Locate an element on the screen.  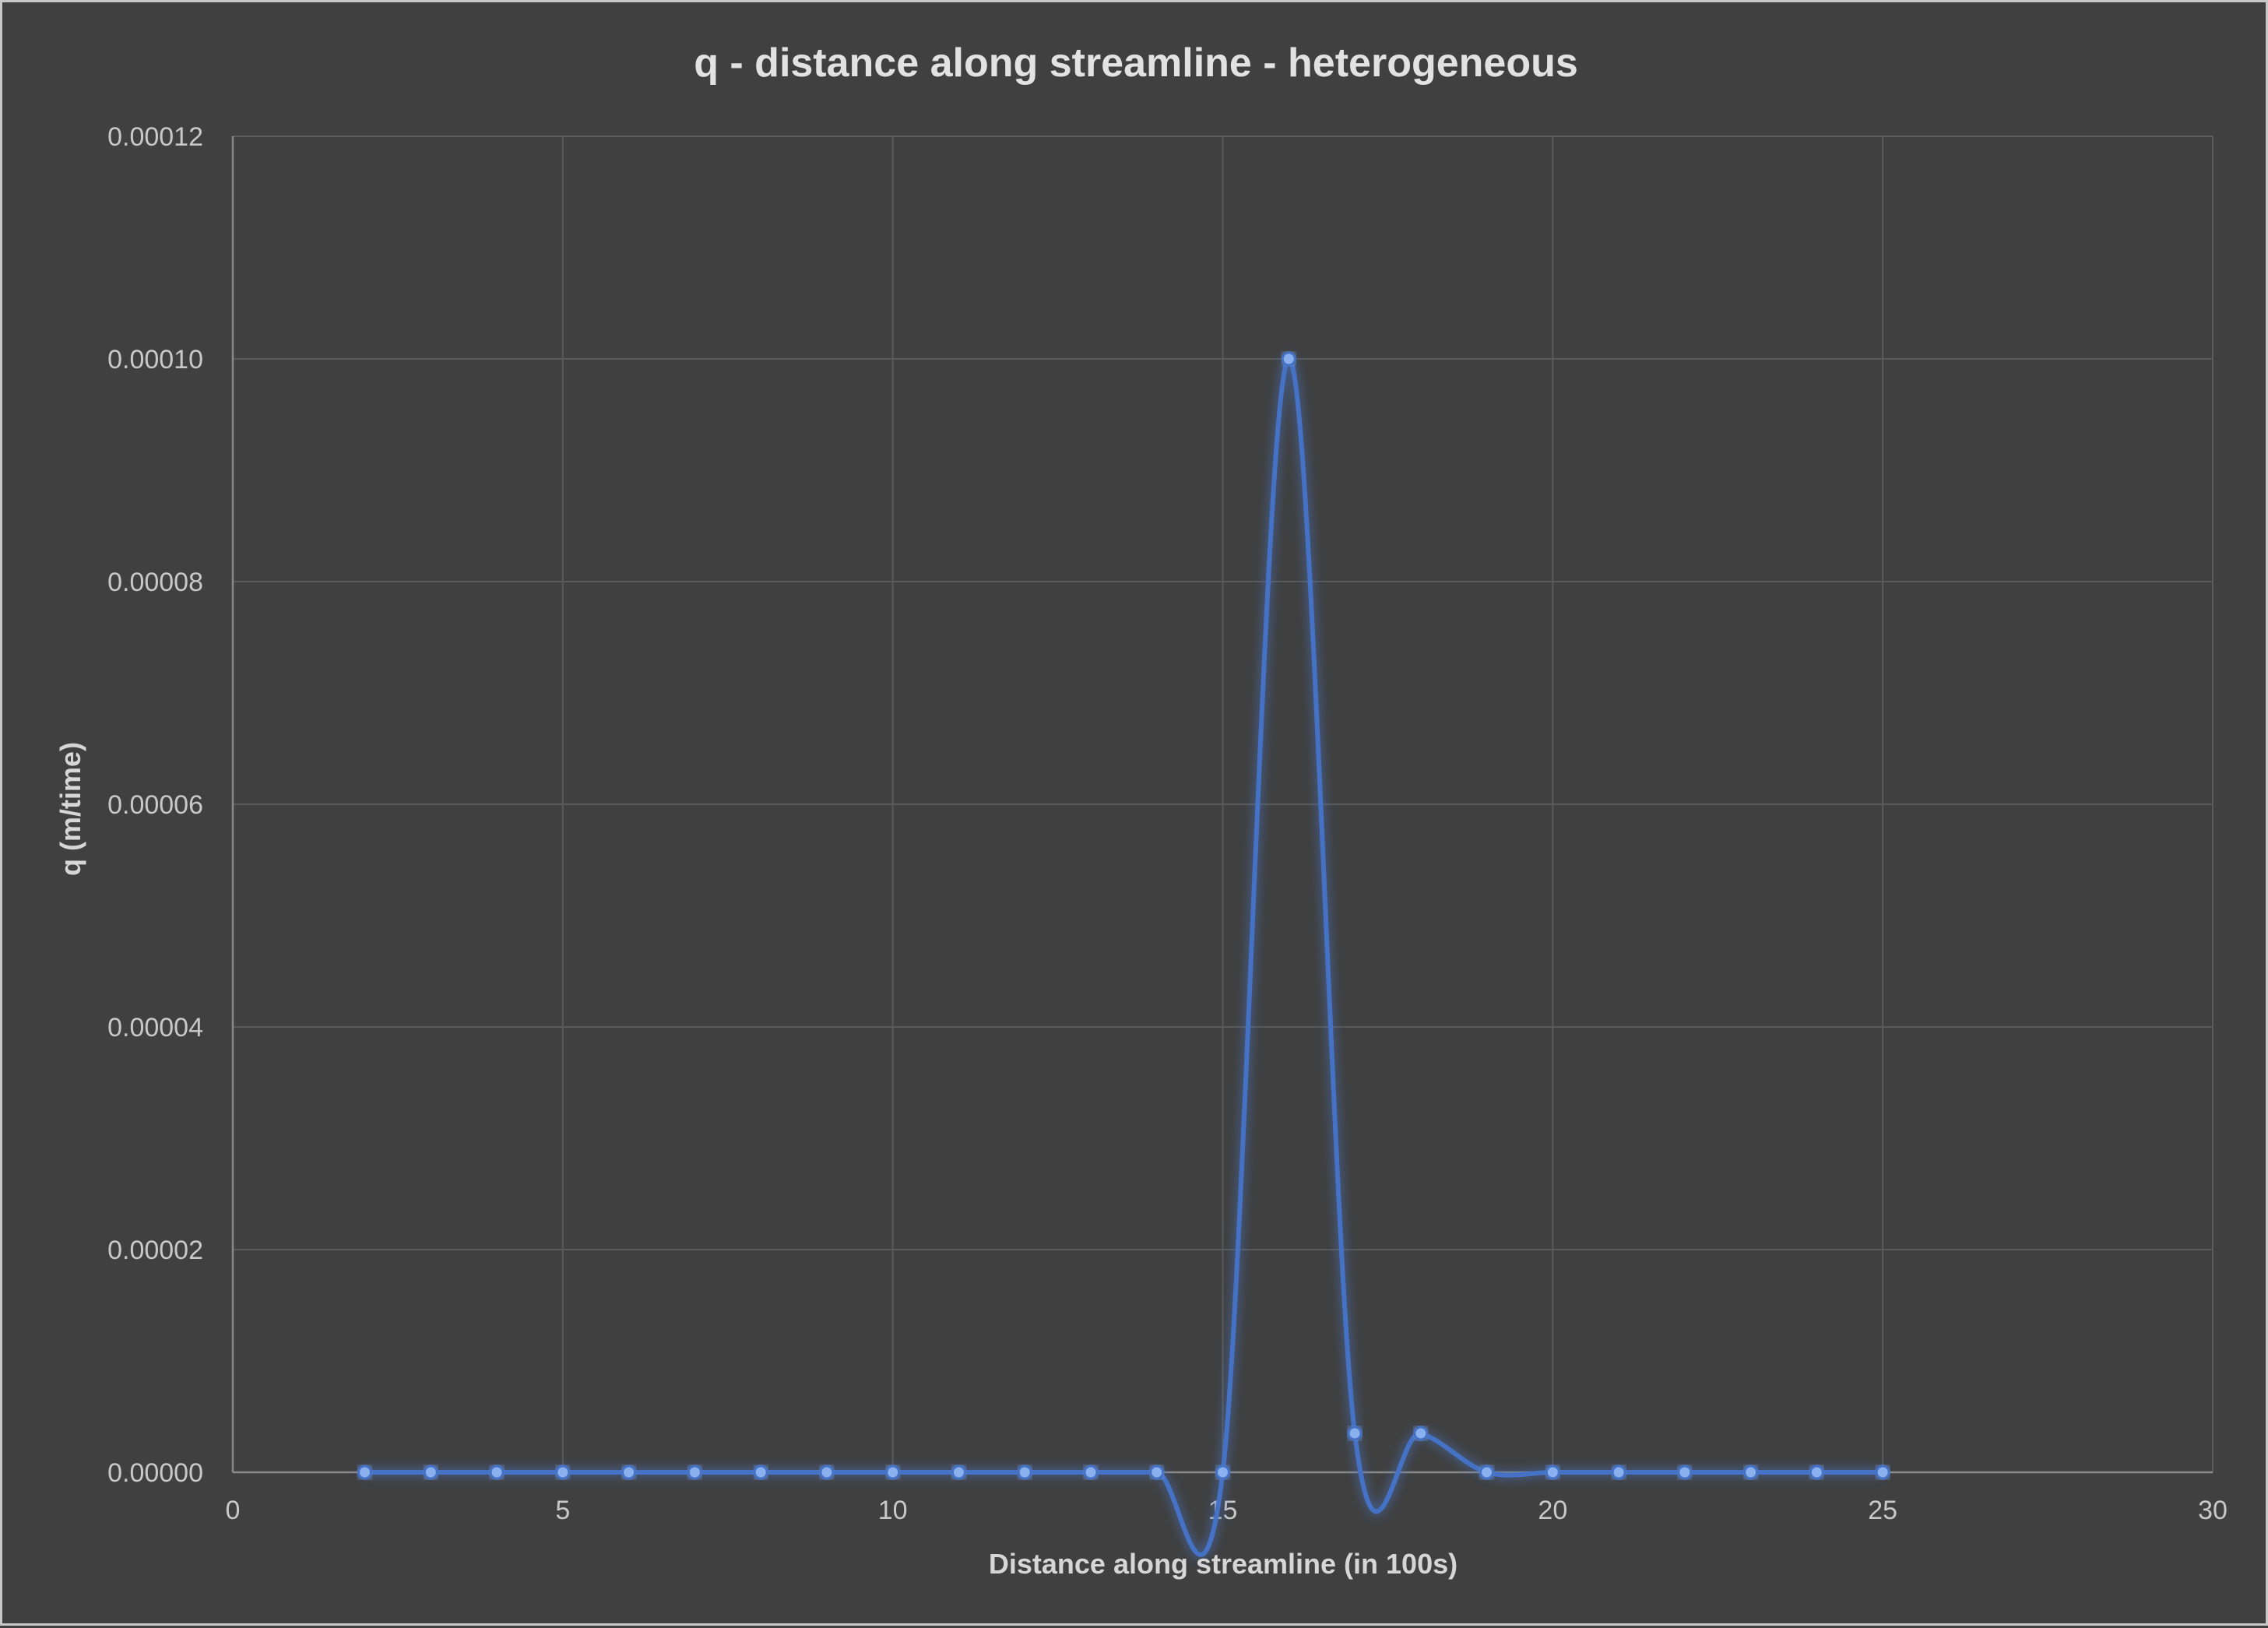
y-tick-label: 0.00012 is located at coordinates (155, 137).